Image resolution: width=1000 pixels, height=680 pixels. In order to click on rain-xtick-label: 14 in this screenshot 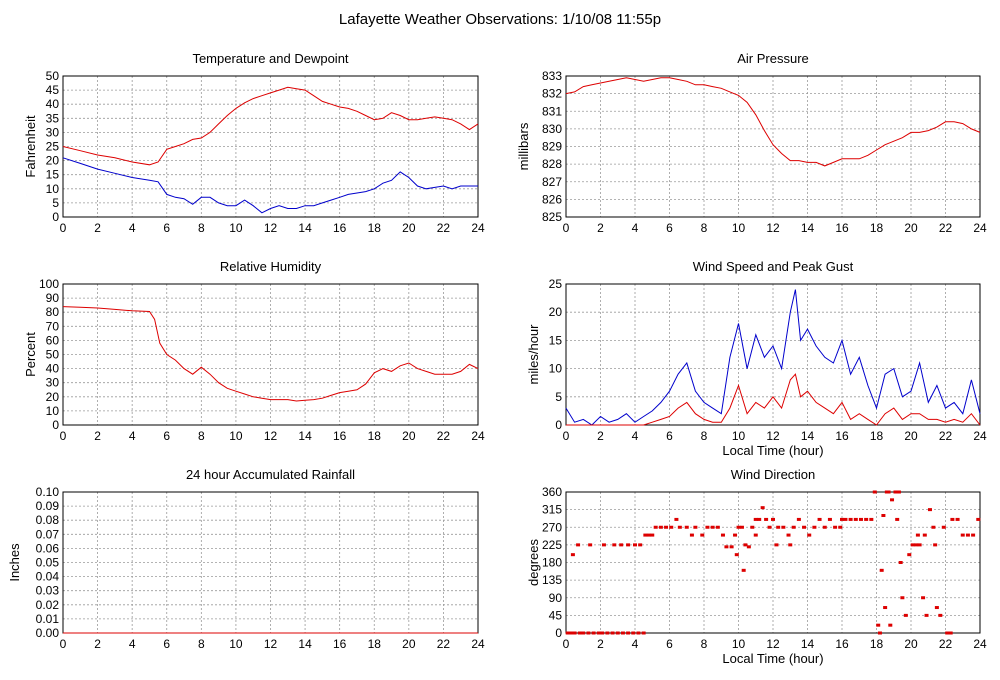, I will do `click(305, 644)`.